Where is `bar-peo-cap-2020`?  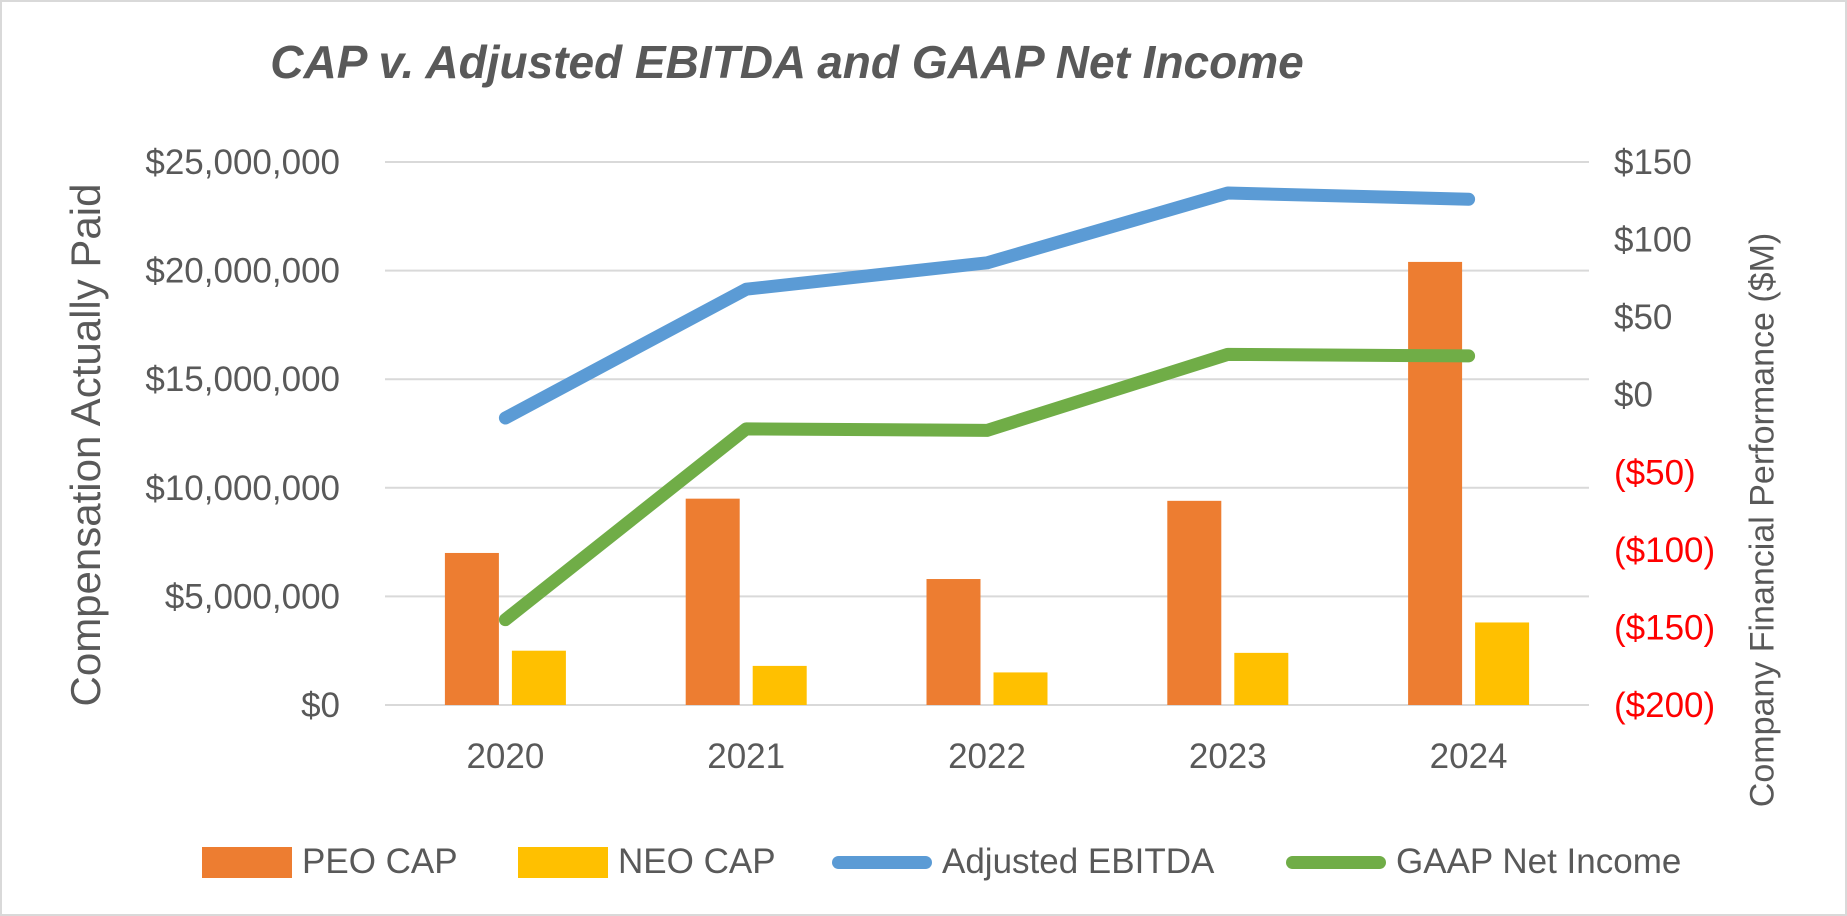
bar-peo-cap-2020 is located at coordinates (471, 628).